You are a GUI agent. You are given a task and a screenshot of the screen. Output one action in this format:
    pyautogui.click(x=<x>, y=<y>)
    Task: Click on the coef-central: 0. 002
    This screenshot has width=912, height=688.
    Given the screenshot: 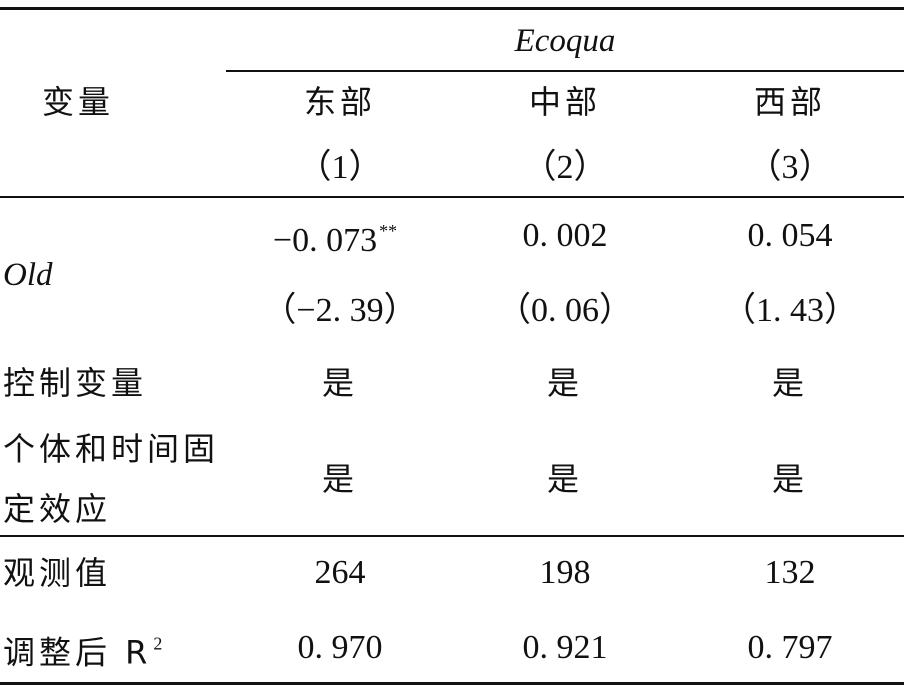 What is the action you would take?
    pyautogui.click(x=565, y=235)
    